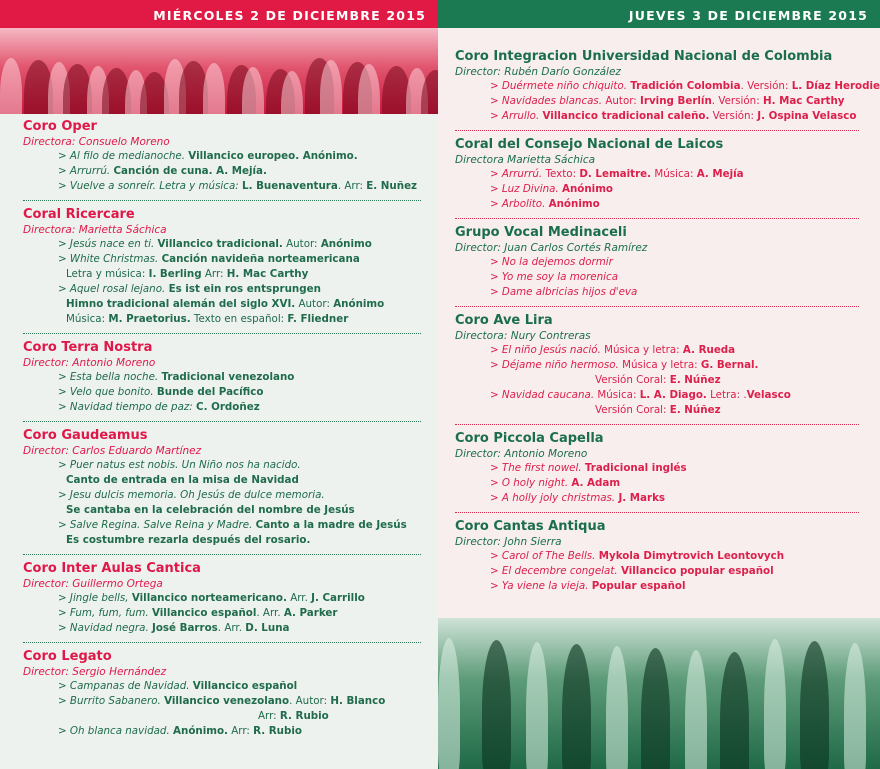 The height and width of the screenshot is (769, 880). What do you see at coordinates (657, 498) in the screenshot?
I see `song-line: > A holly joly christmas. J. Marks` at bounding box center [657, 498].